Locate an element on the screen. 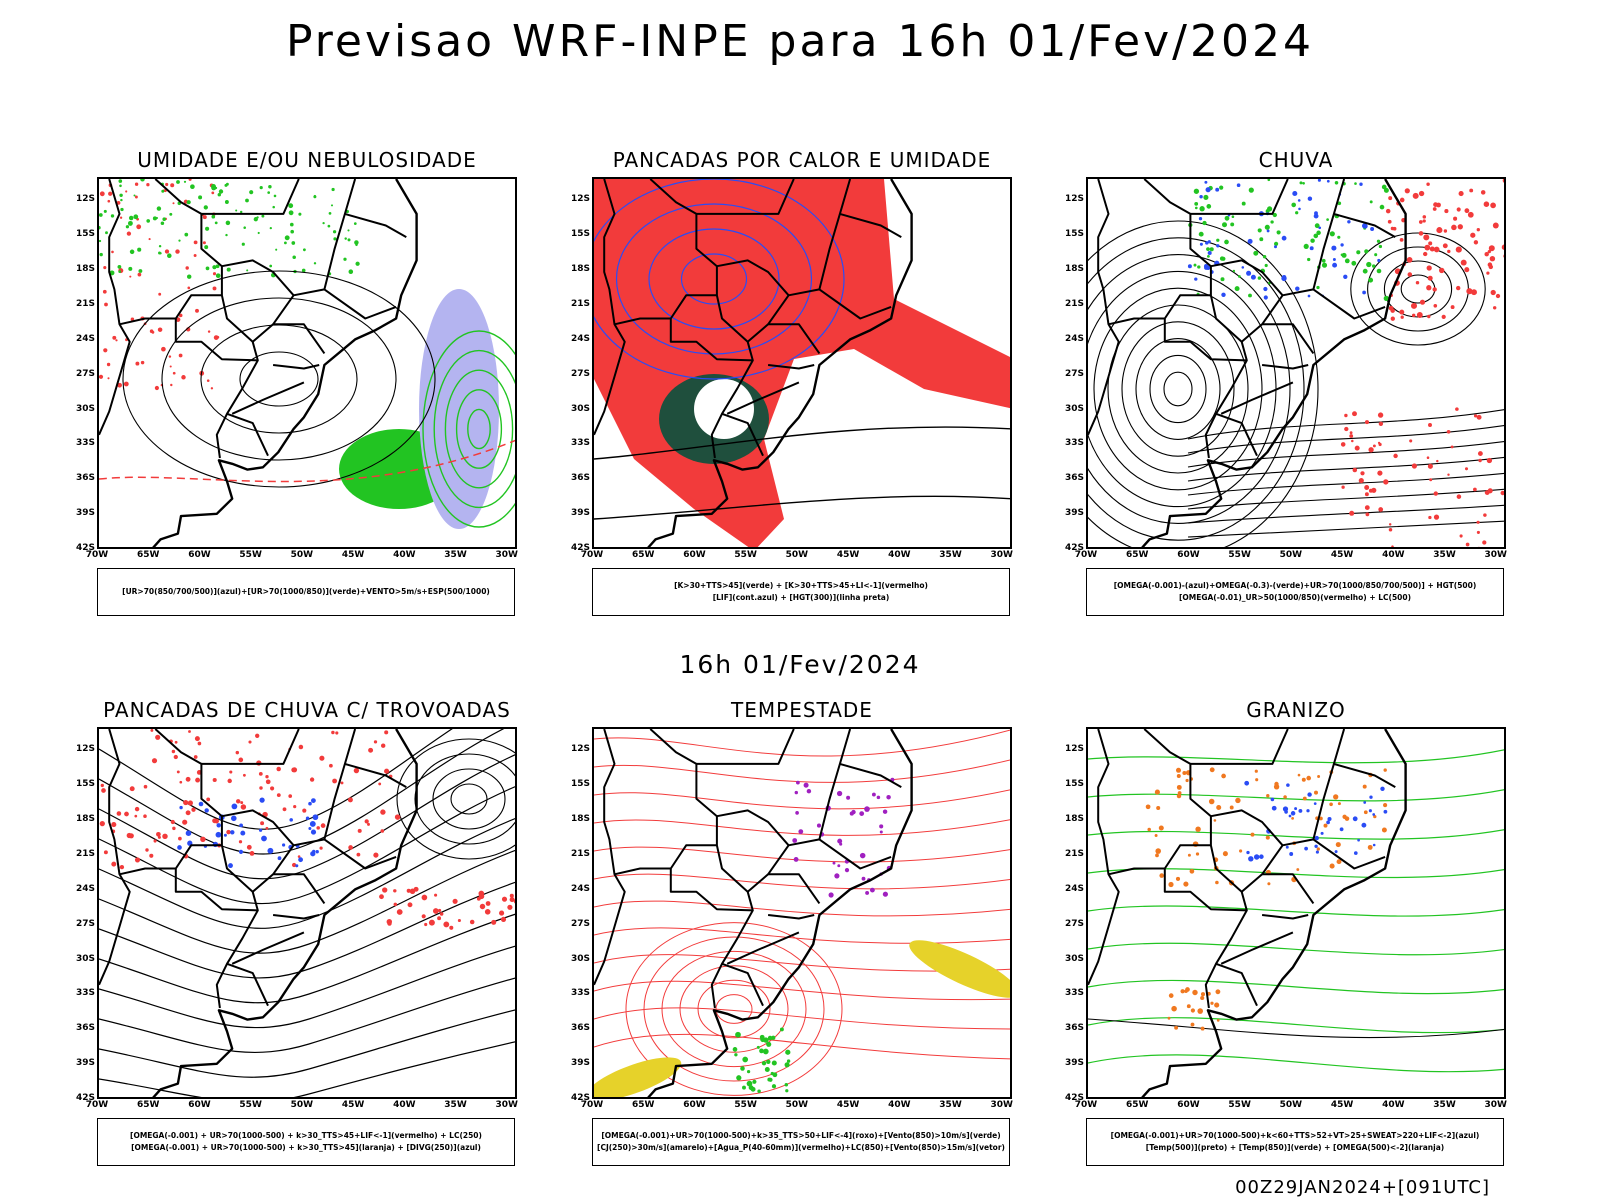 The height and width of the screenshot is (1200, 1600). longitude-label: 60W is located at coordinates (199, 555).